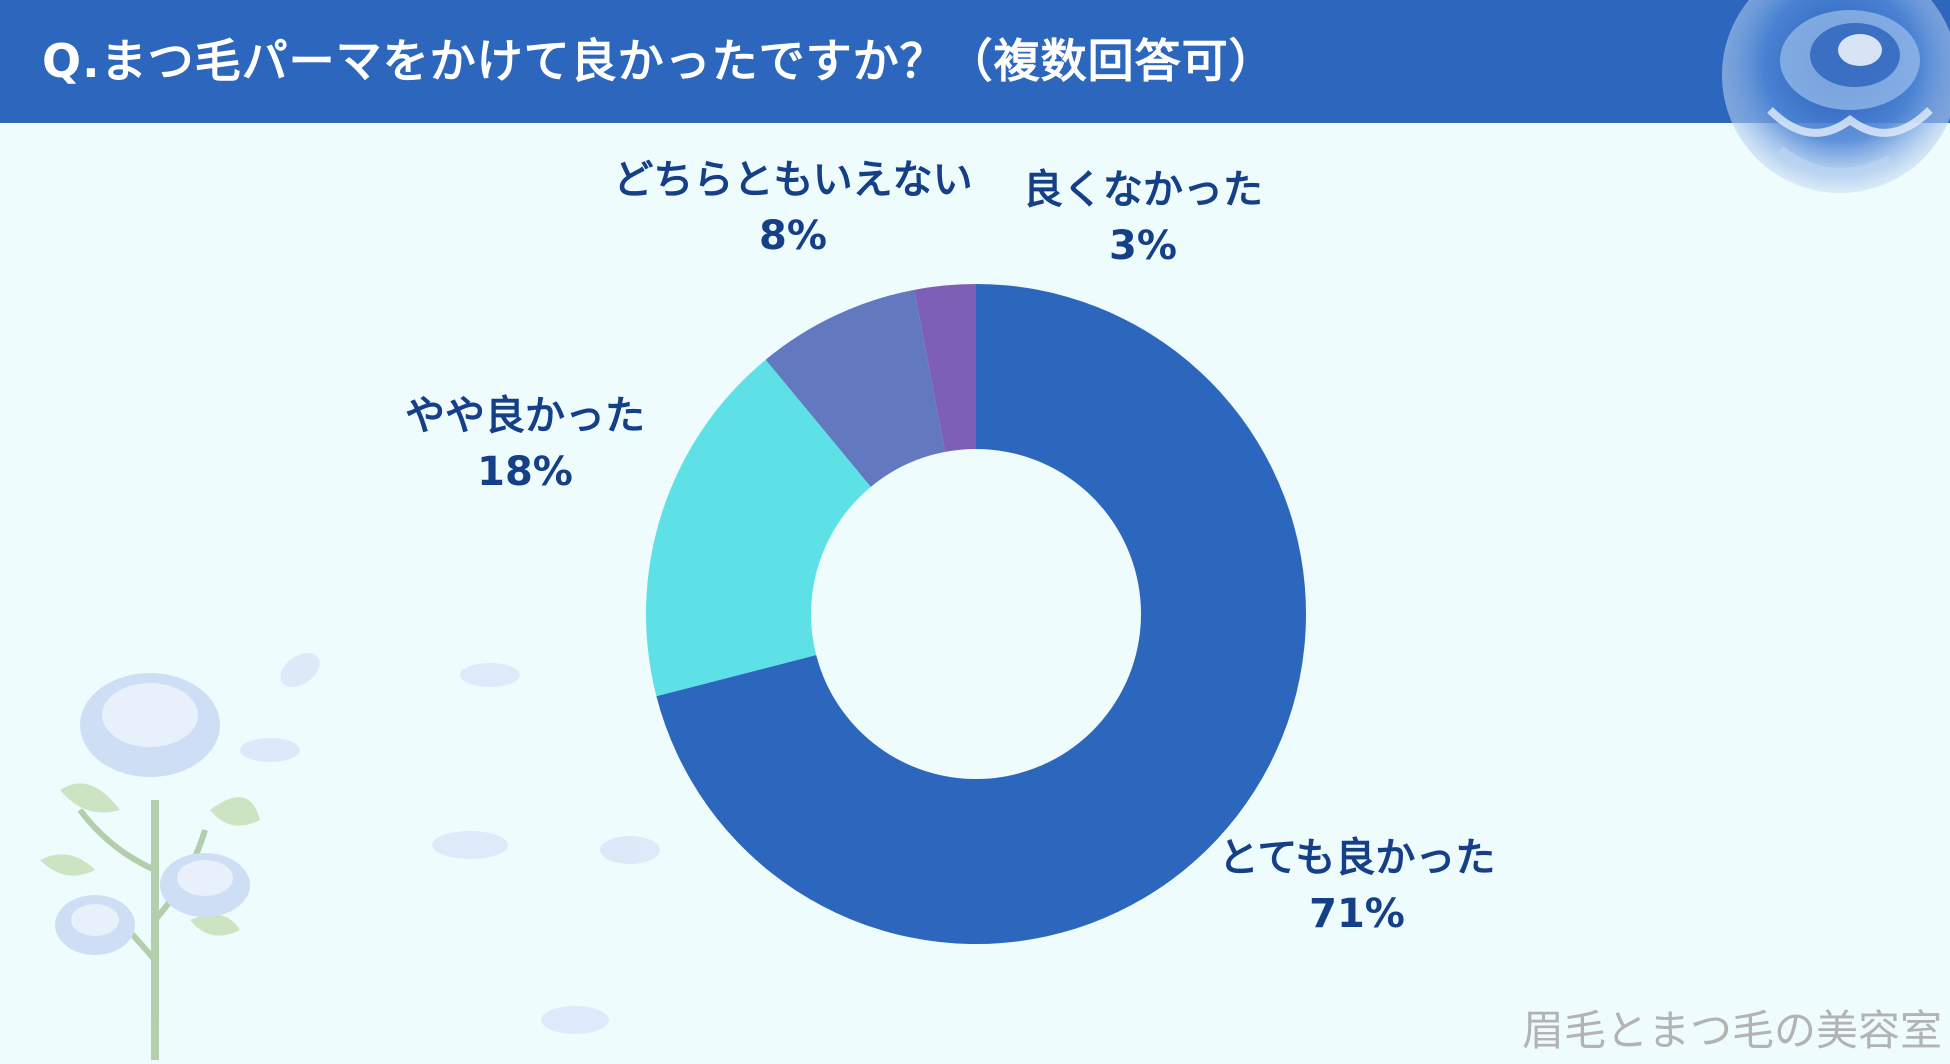 The width and height of the screenshot is (1950, 1064). Describe the element at coordinates (525, 472) in the screenshot. I see `slice-percent: 18%` at that location.